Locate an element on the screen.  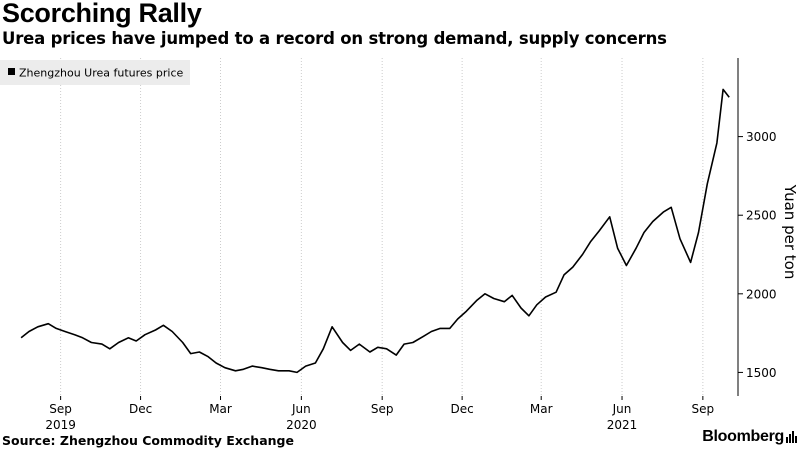
legend-label: Zhengzhou Urea futures price is located at coordinates (101, 73).